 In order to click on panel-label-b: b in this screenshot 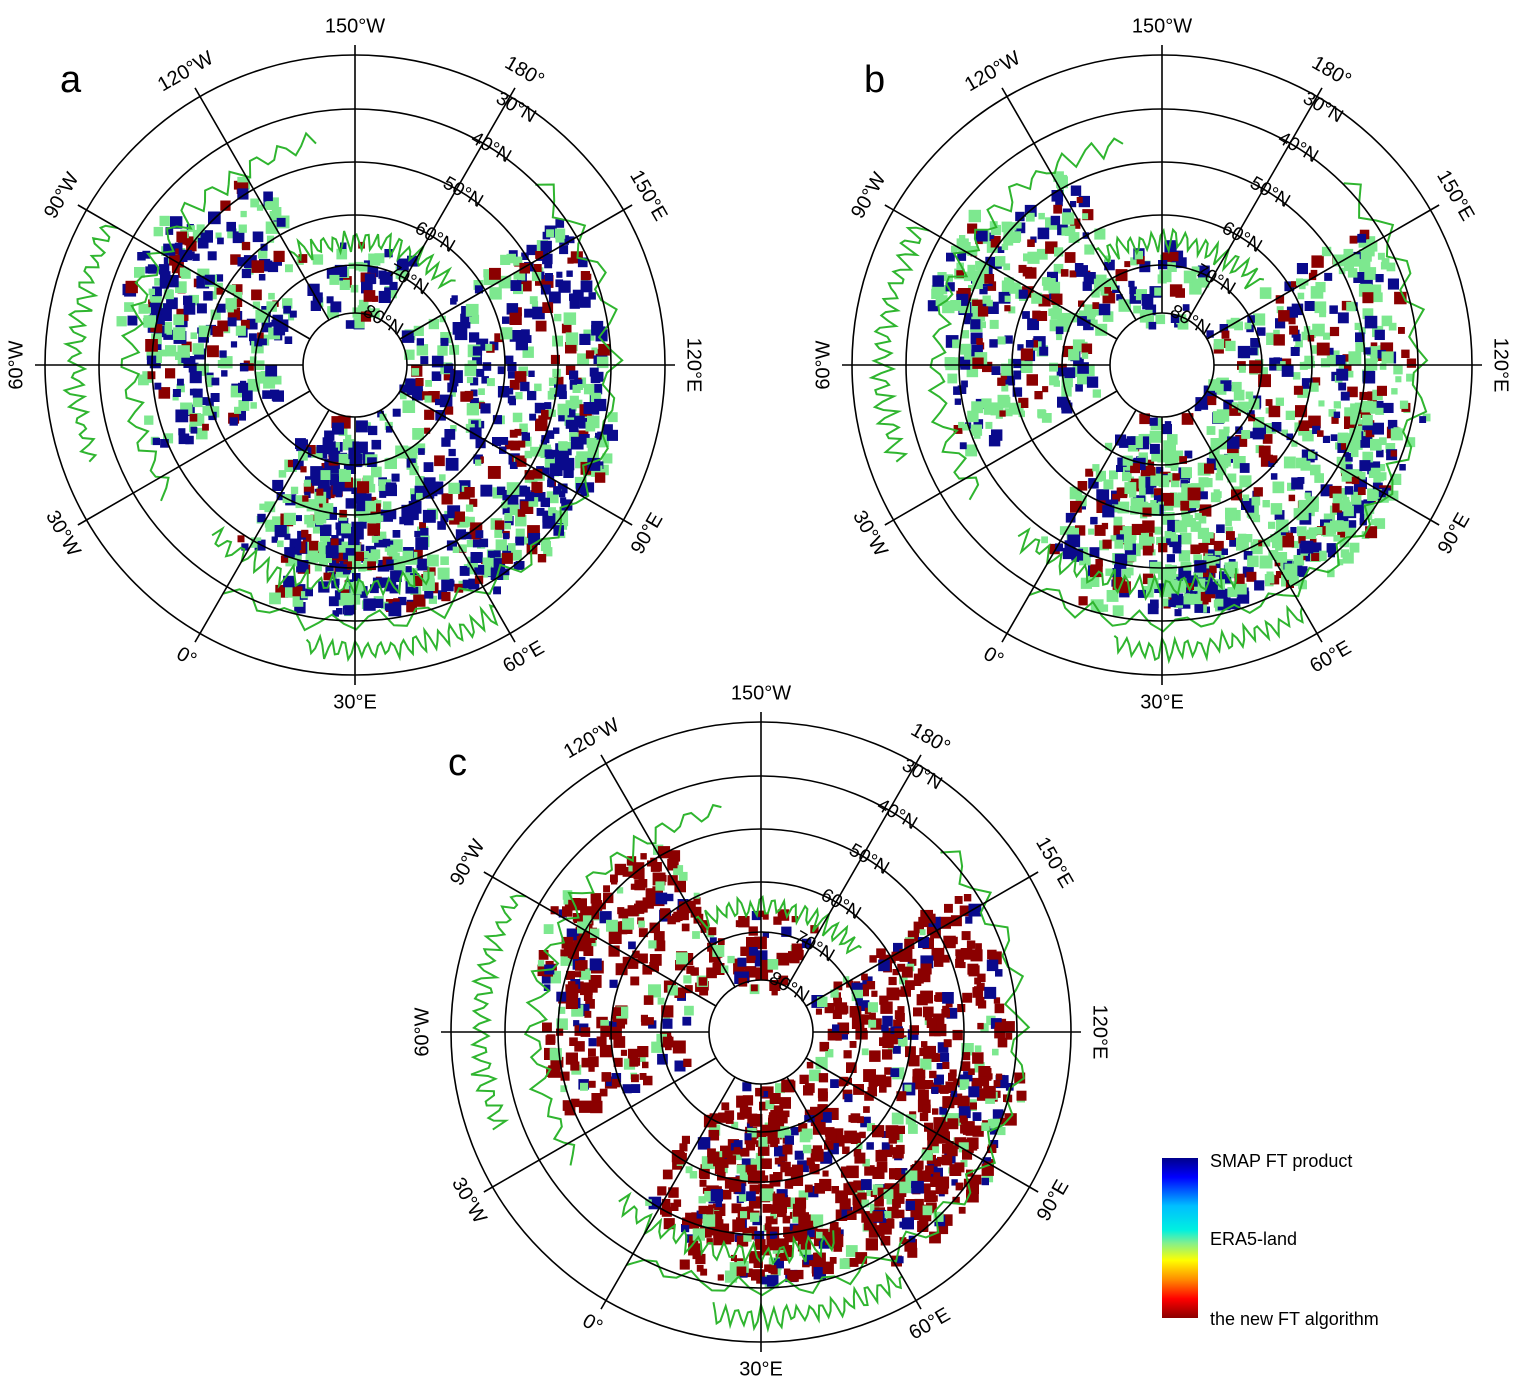, I will do `click(874, 80)`.